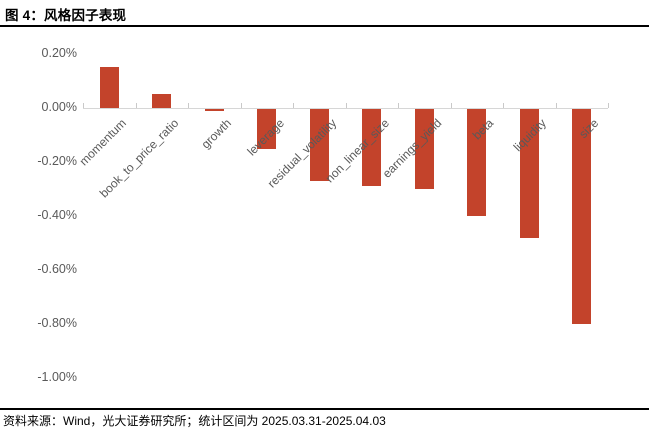 Image resolution: width=649 pixels, height=430 pixels. Describe the element at coordinates (324, 26) in the screenshot. I see `title-divider` at that location.